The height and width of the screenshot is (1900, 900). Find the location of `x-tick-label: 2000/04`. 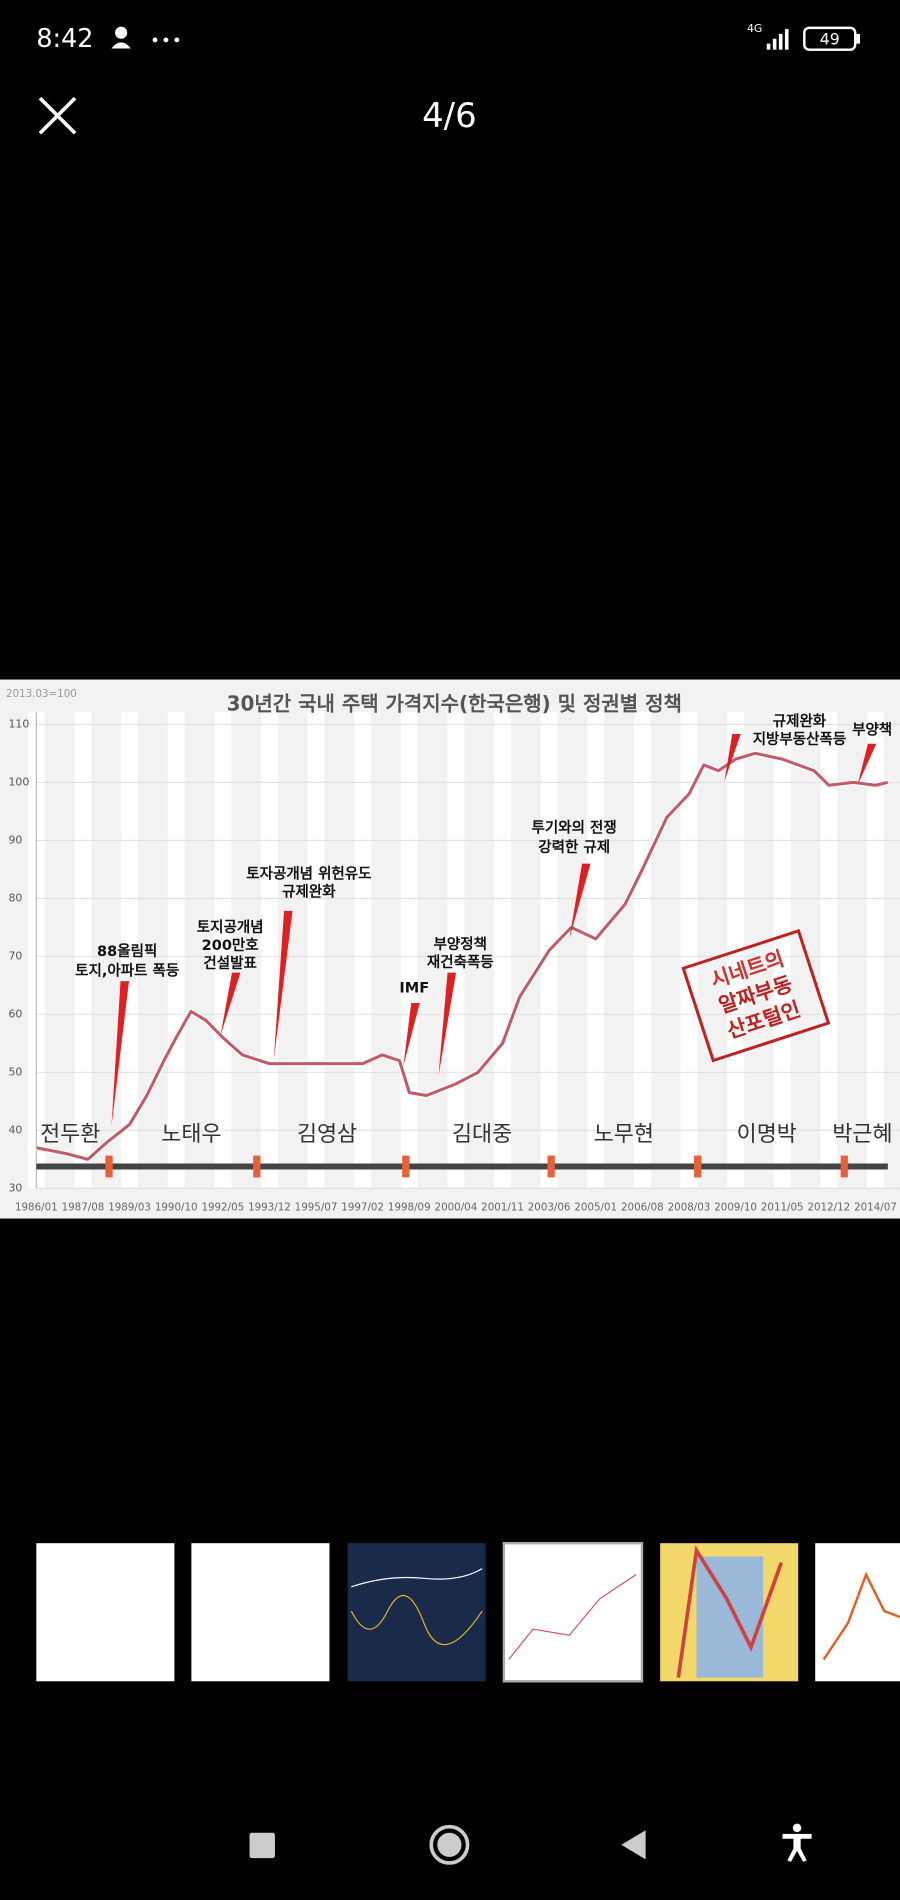

x-tick-label: 2000/04 is located at coordinates (456, 1208).